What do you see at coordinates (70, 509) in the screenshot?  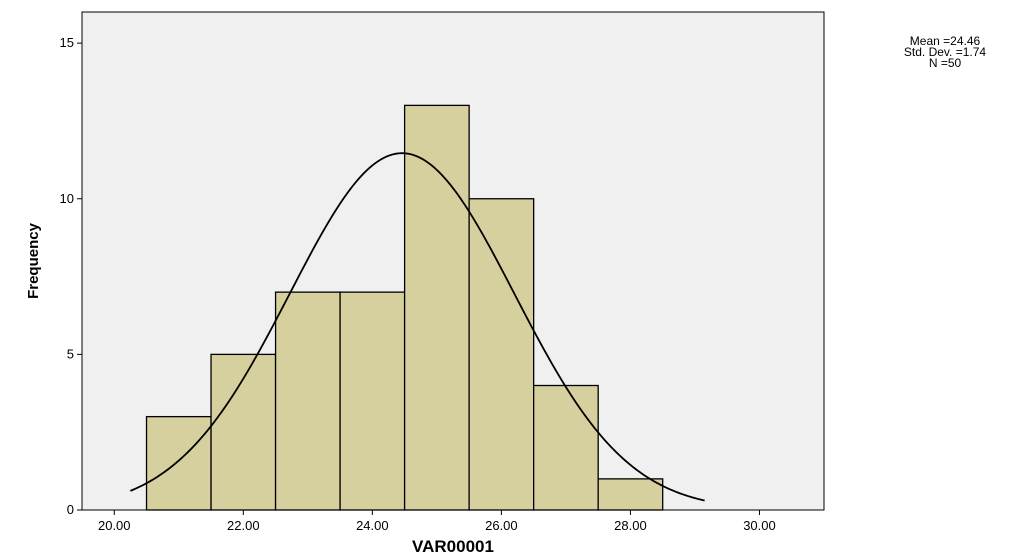 I see `y-tick-label: 0` at bounding box center [70, 509].